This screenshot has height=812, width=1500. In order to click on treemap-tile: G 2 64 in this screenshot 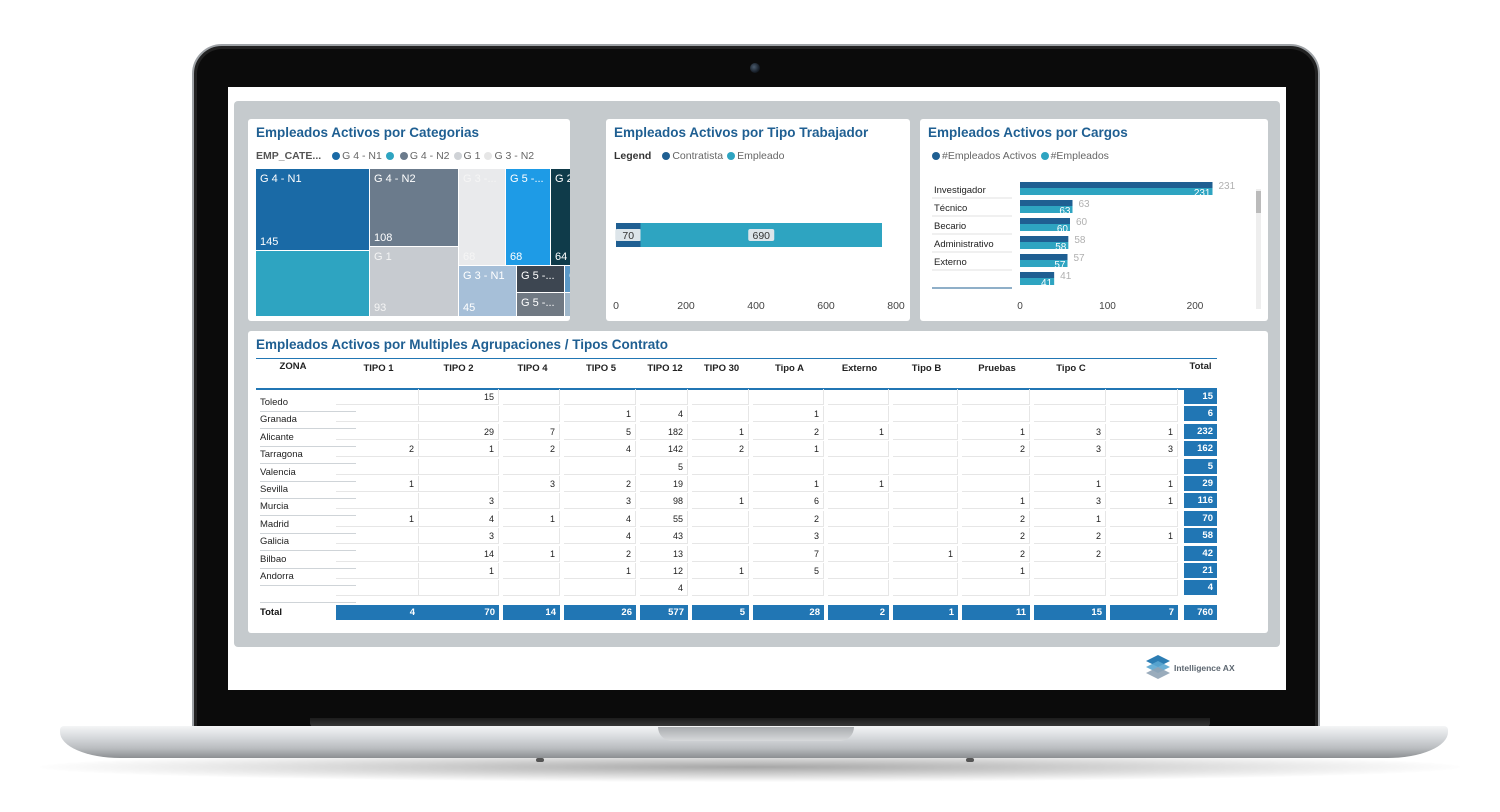, I will do `click(560, 217)`.